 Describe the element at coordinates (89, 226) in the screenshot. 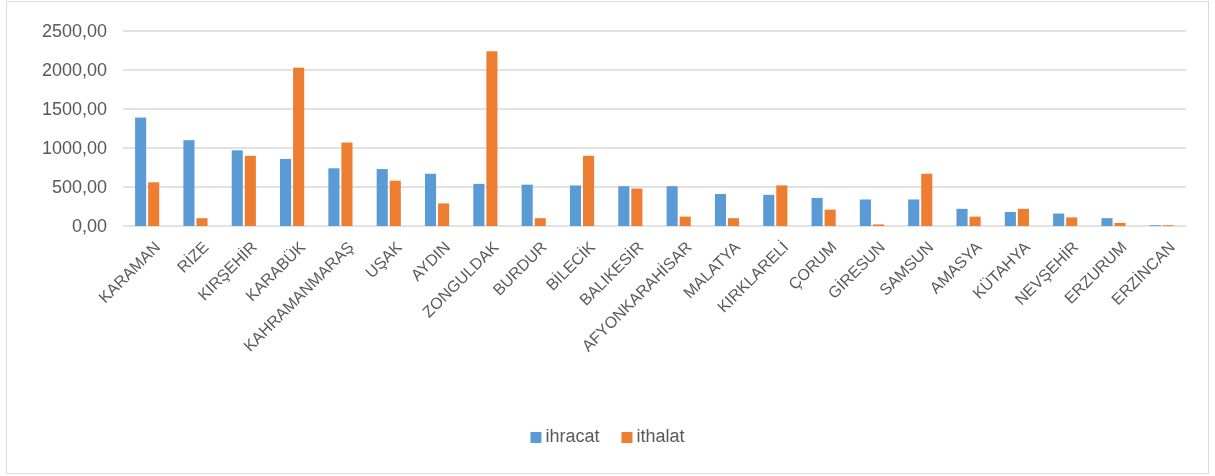

I see `y-tick-label: 0,00` at that location.